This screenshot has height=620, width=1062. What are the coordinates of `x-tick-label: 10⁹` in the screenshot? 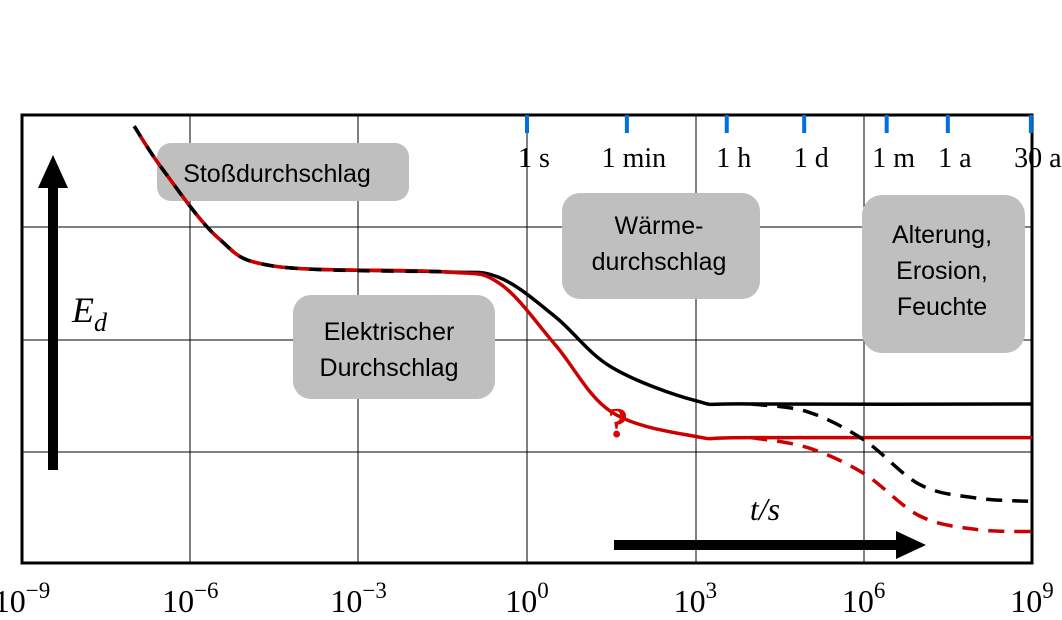 It's located at (1032, 598).